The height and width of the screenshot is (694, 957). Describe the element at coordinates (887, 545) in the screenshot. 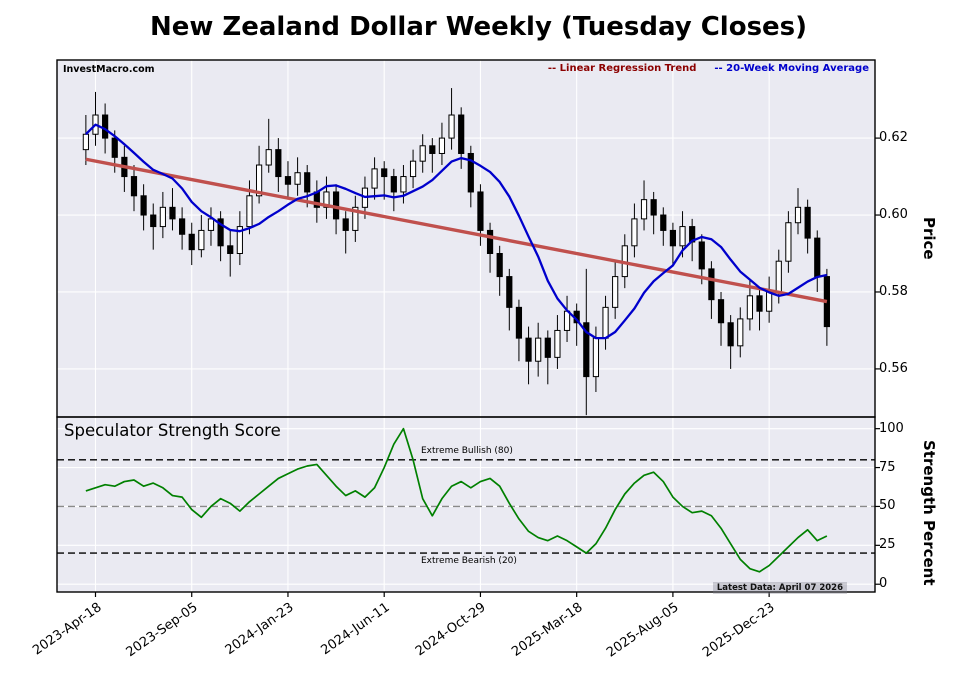

I see `strength-tick-label: 25` at that location.